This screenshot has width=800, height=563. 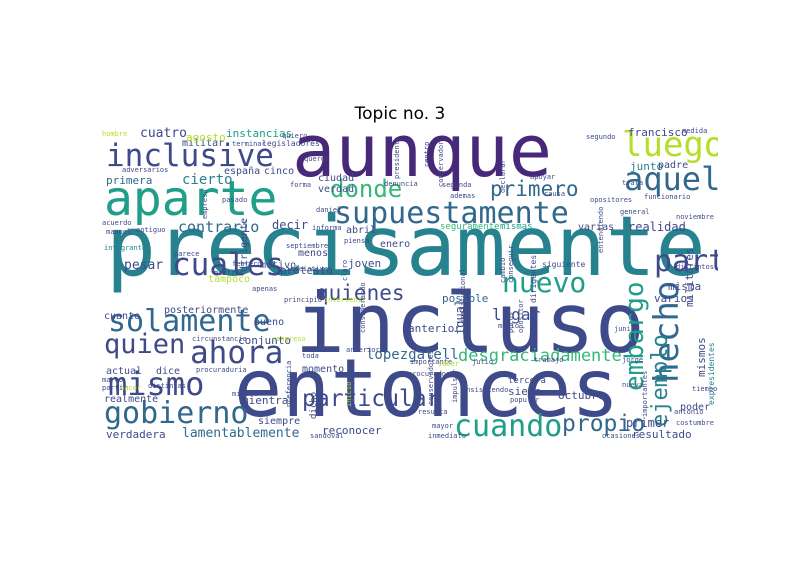 I want to click on word-entonces: entonces, so click(x=427, y=388).